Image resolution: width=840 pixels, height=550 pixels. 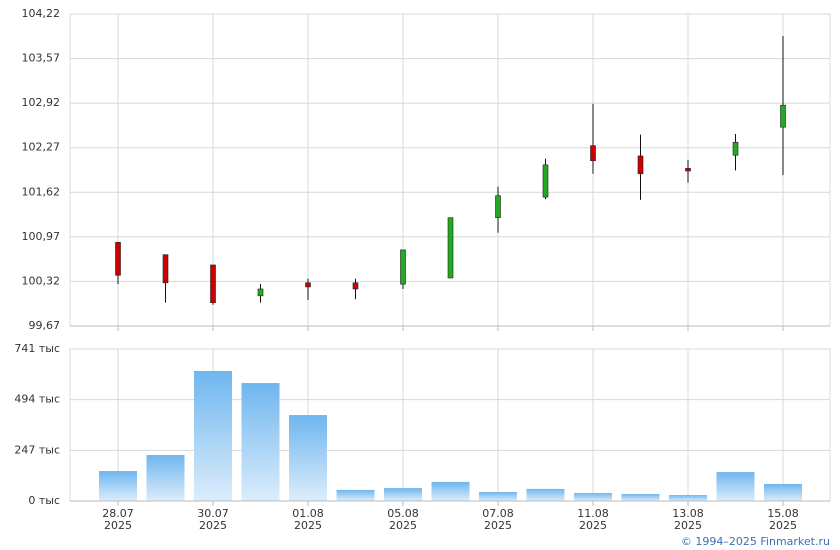 I want to click on y-tick-label: 494 тыс, so click(x=37, y=399).